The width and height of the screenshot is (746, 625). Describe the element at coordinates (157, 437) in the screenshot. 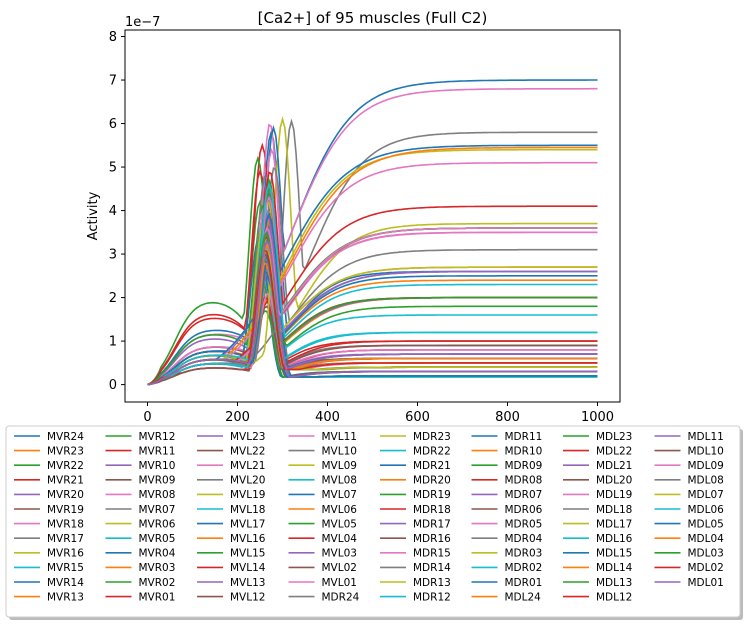

I see `legend-label: MVR12` at that location.